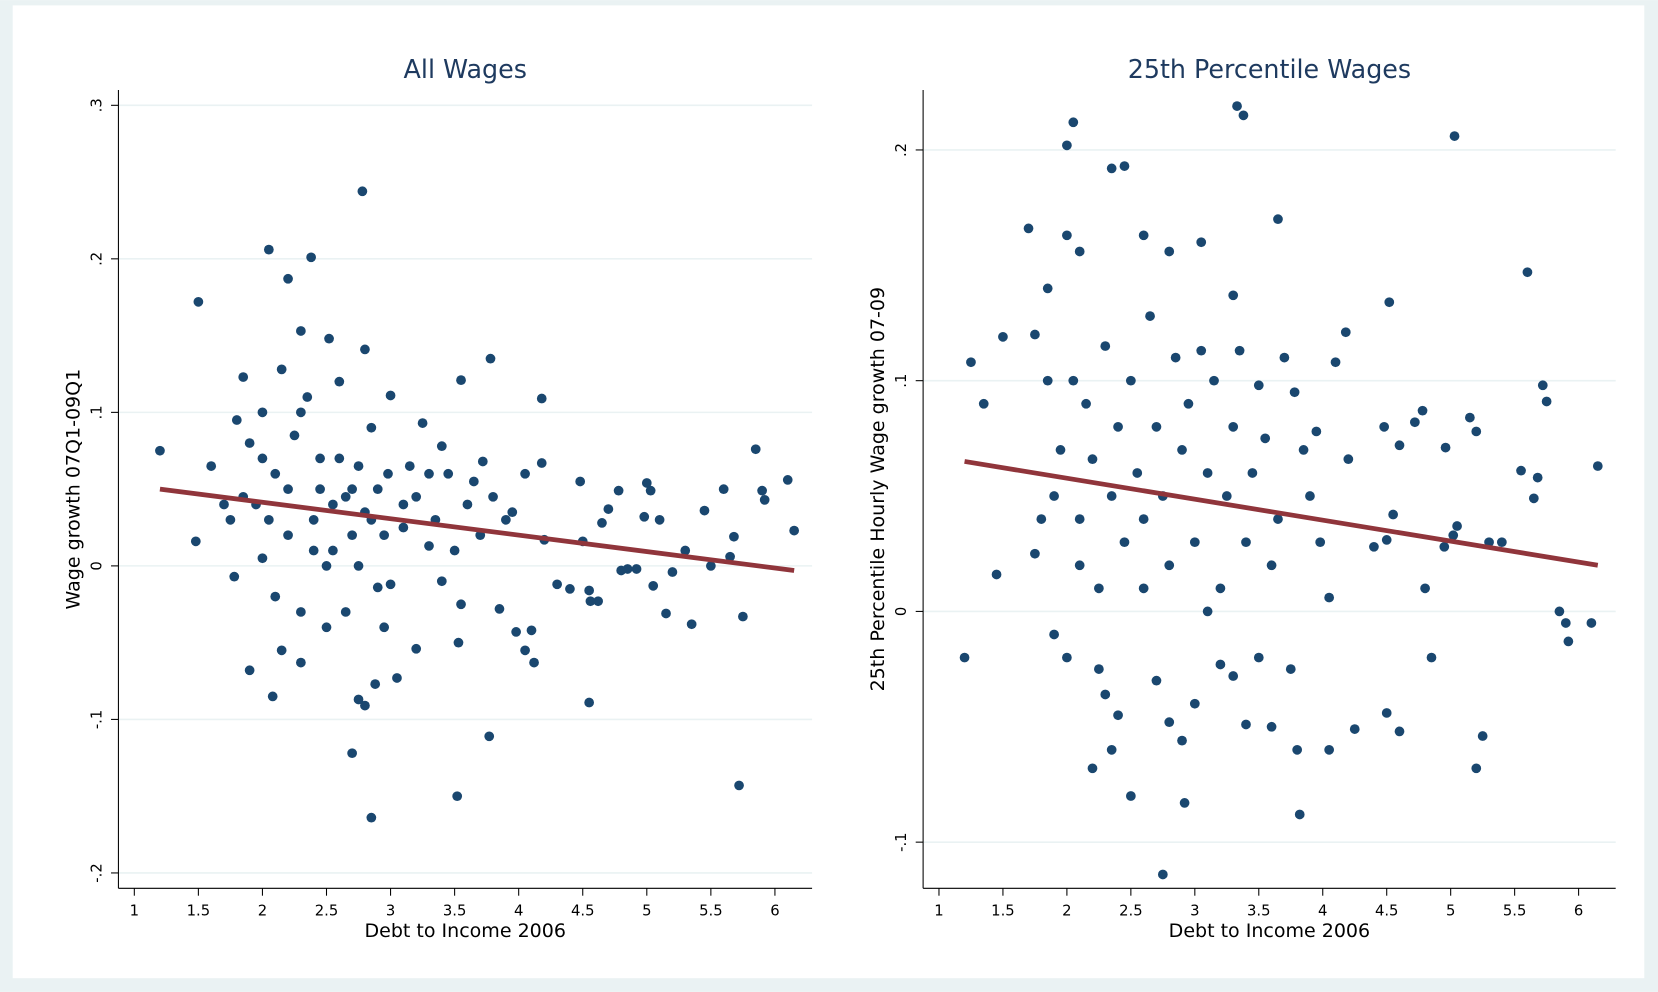  Describe the element at coordinates (1387, 911) in the screenshot. I see `x-tick-label: 4.5` at that location.